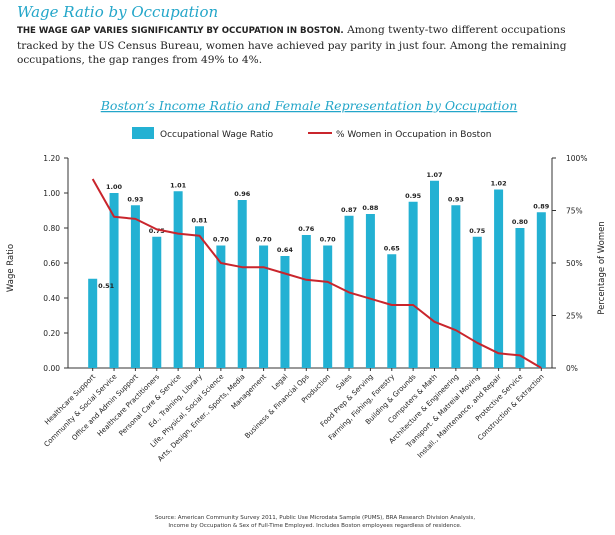 Image resolution: width=615 pixels, height=535 pixels. Describe the element at coordinates (574, 211) in the screenshot. I see `y2-tick-label: 75%` at that location.